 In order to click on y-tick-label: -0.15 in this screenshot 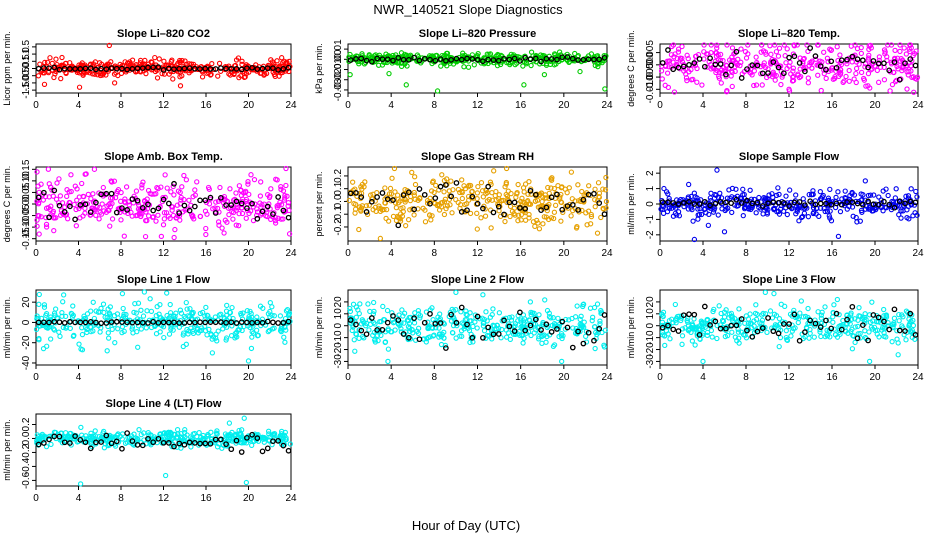, I will do `click(26, 238)`.